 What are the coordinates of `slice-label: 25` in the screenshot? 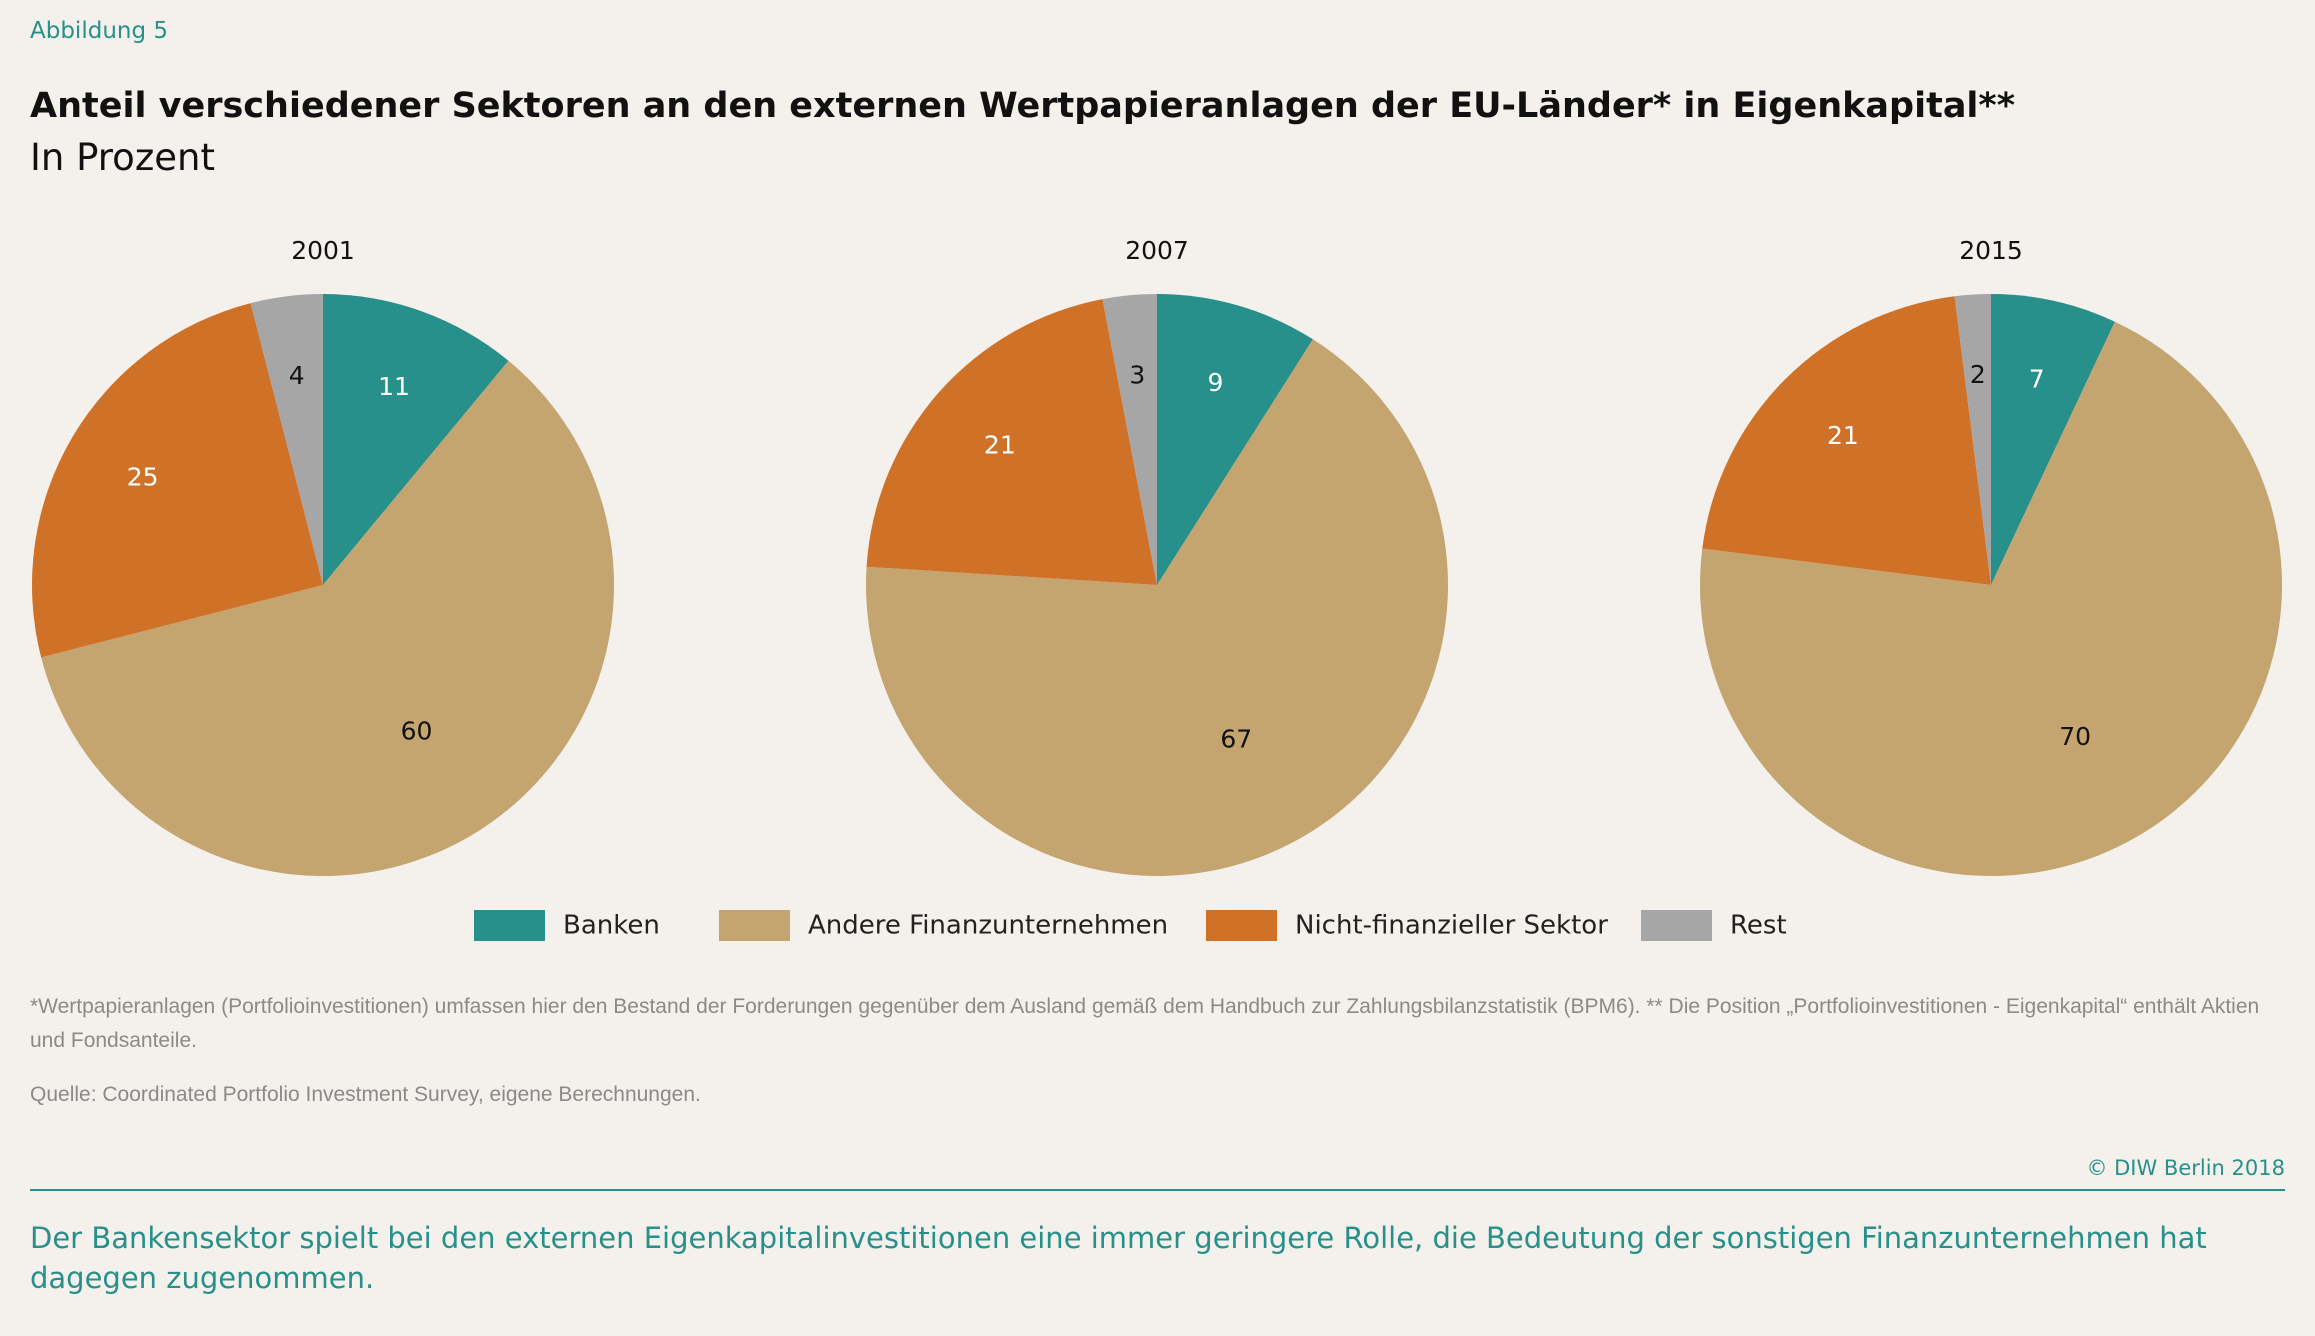 It's located at (143, 476).